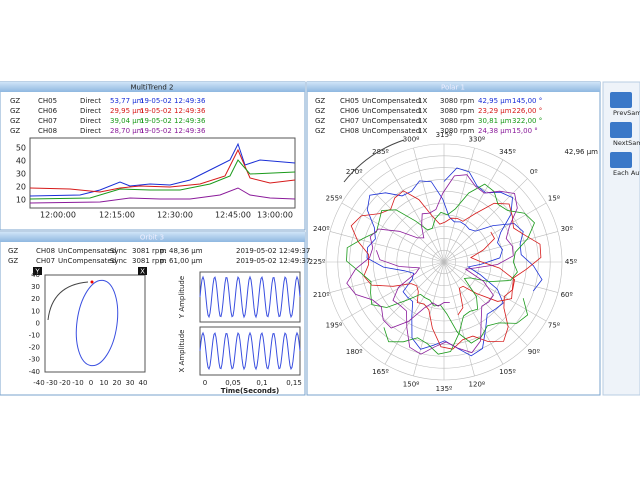  Describe the element at coordinates (334, 199) in the screenshot. I see `angle-label: 255º` at that location.